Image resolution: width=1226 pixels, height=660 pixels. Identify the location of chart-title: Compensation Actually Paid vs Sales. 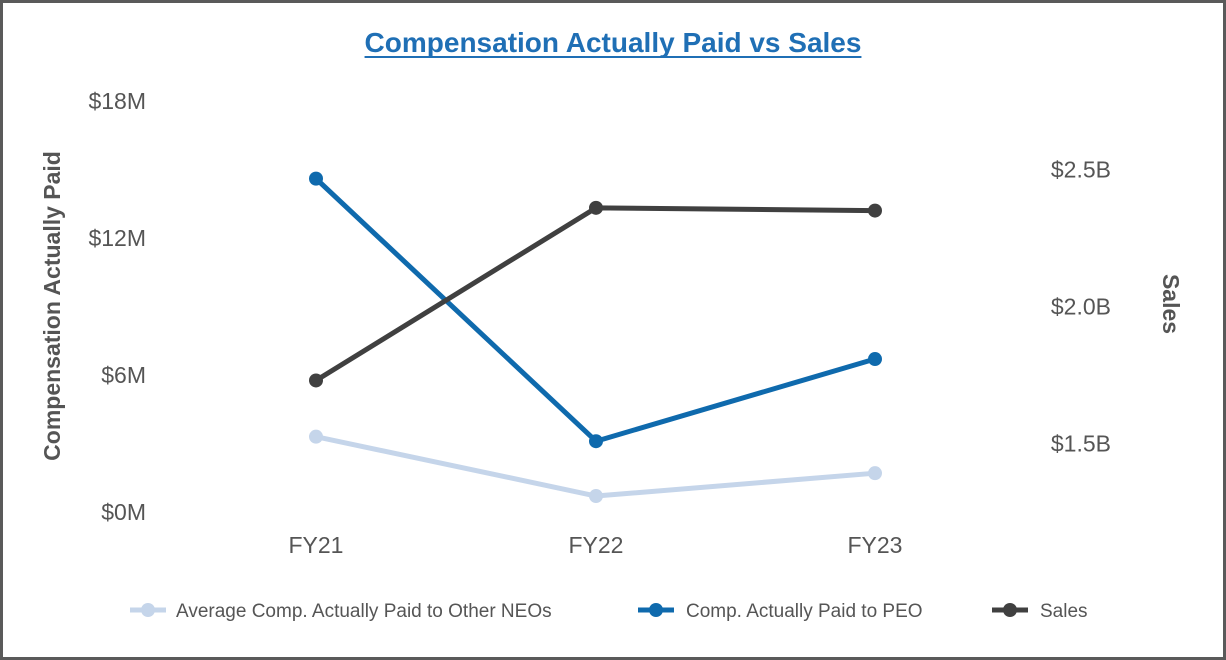
(613, 42).